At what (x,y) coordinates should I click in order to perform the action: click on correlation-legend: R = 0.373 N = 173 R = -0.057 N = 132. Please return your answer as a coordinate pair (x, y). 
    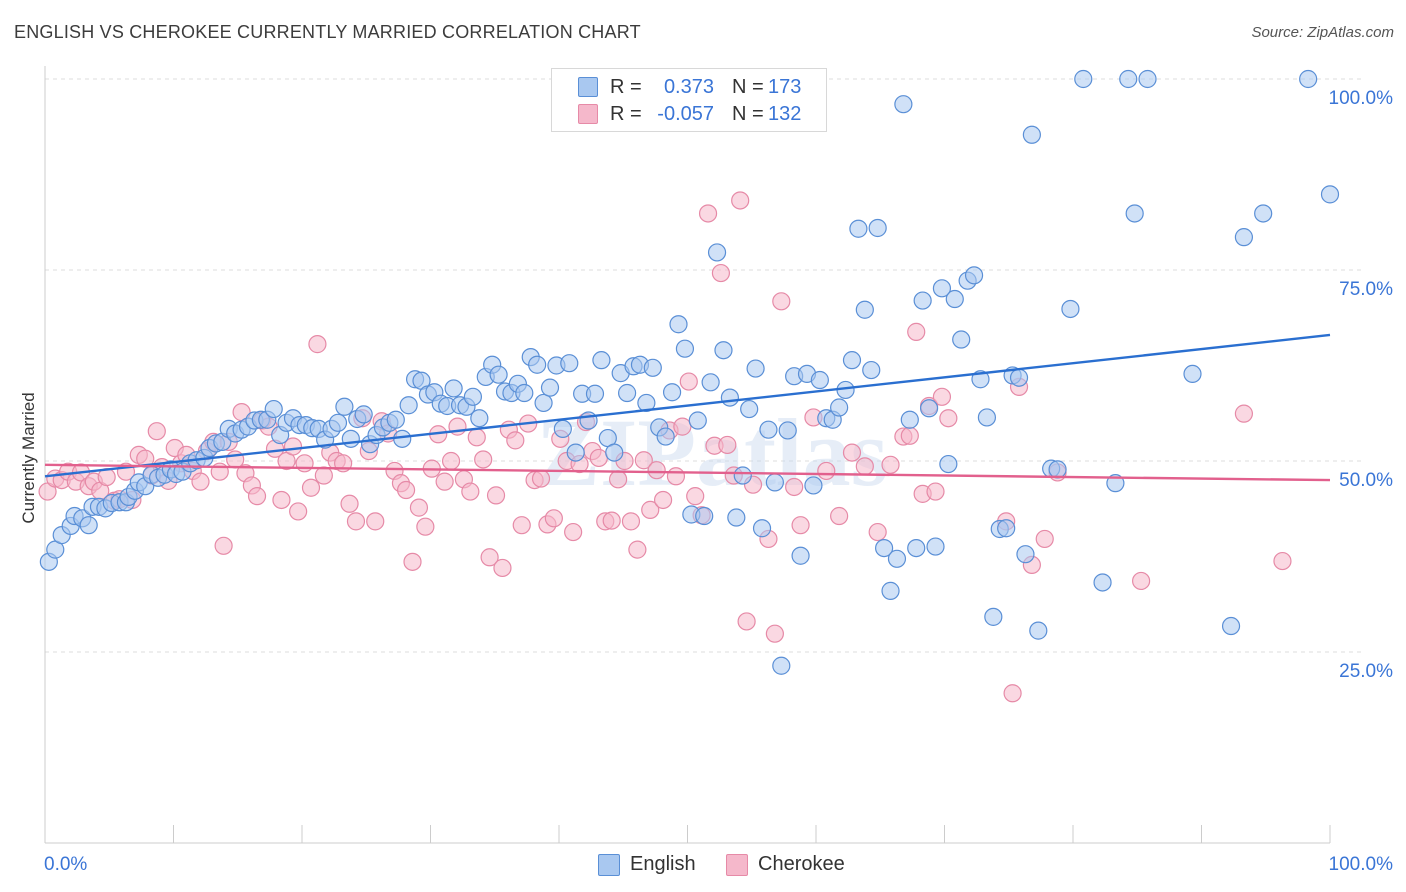
    Looking at the image, I should click on (689, 100).